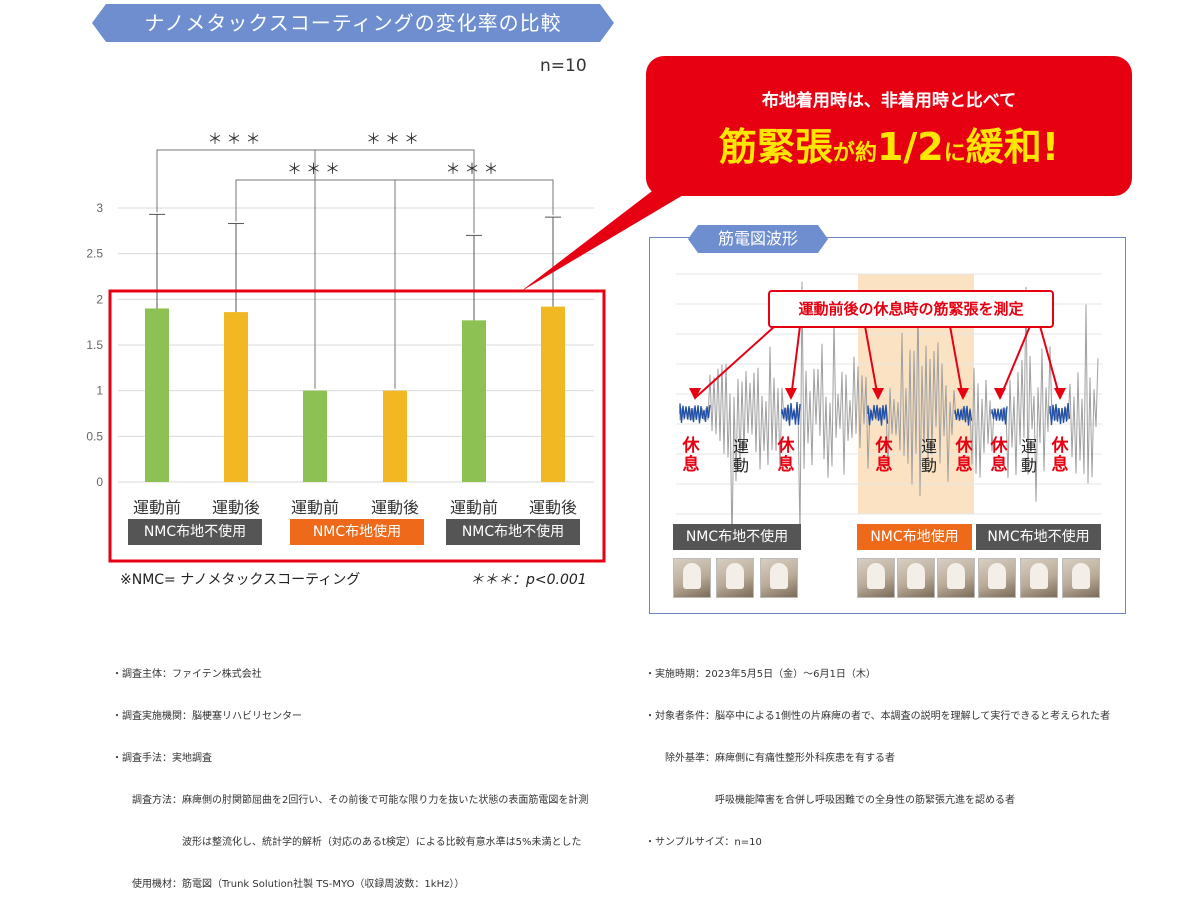 The width and height of the screenshot is (1200, 906). What do you see at coordinates (240, 580) in the screenshot?
I see `nmc-footnote: ※NMC= ナノメタックスコーティング` at bounding box center [240, 580].